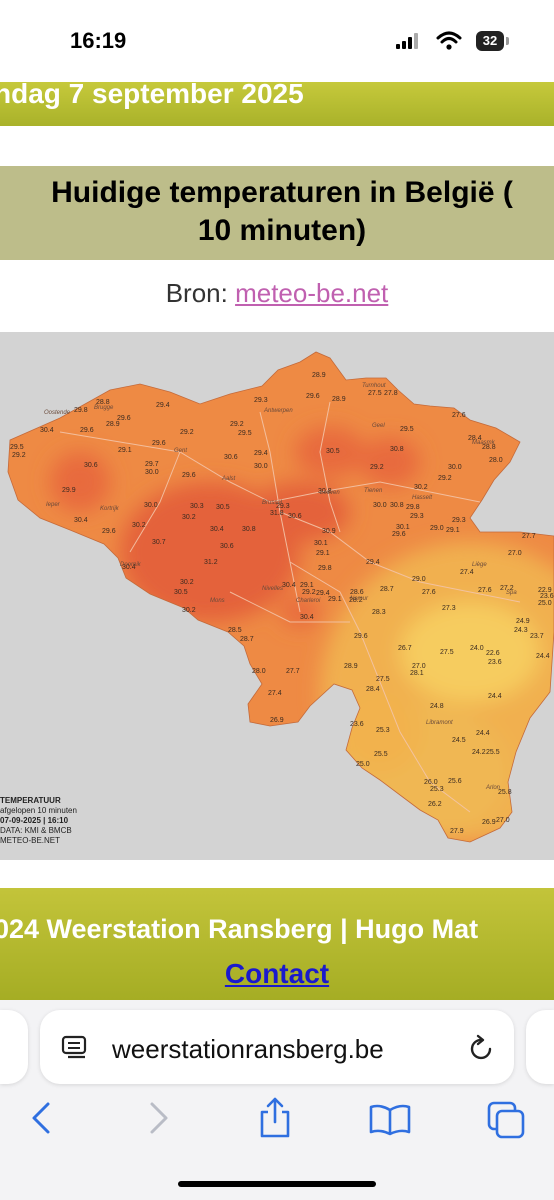 The height and width of the screenshot is (1200, 554). Describe the element at coordinates (390, 1119) in the screenshot. I see `bookmarks-icon` at that location.